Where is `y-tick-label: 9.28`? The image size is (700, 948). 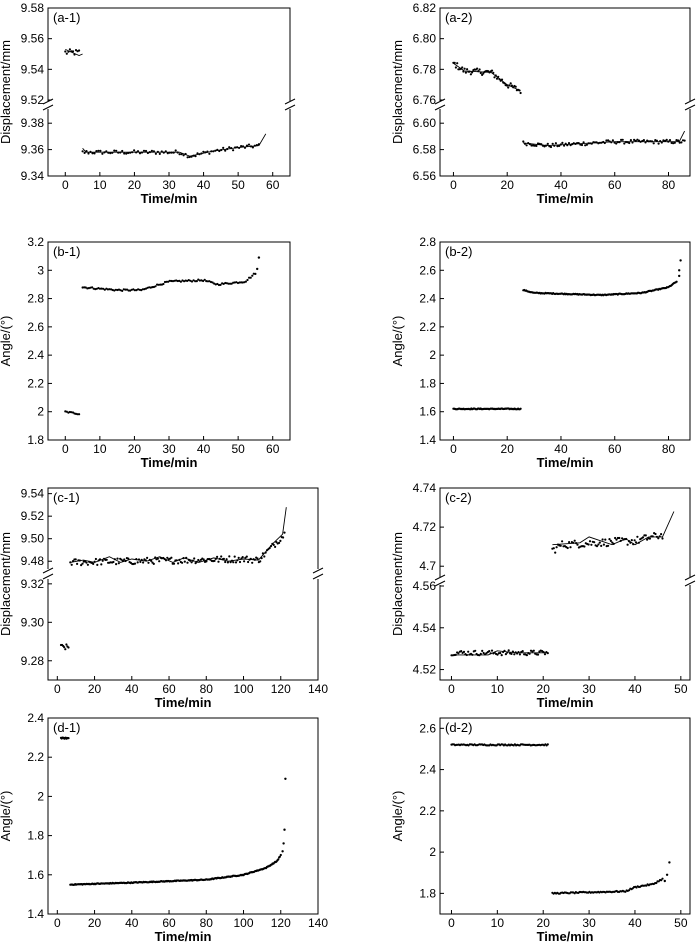
y-tick-label: 9.28 is located at coordinates (33, 661).